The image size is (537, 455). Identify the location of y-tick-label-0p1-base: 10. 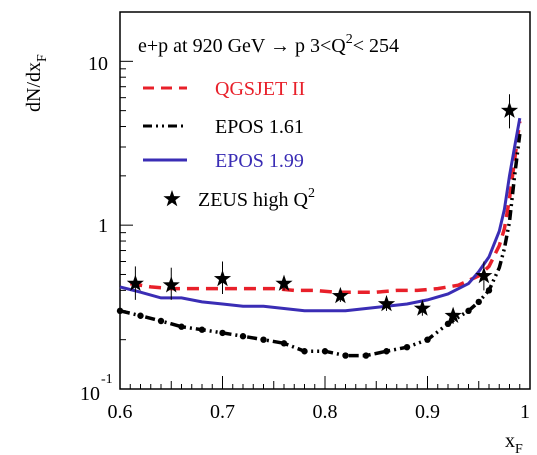
(90, 394).